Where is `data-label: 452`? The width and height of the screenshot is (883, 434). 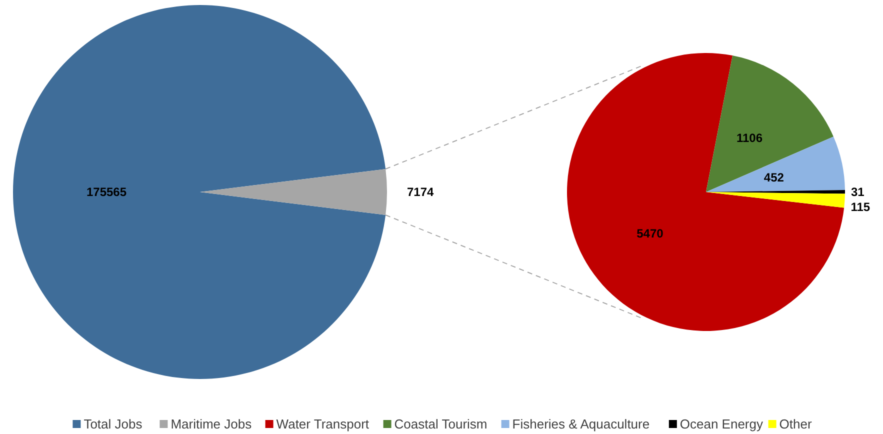 data-label: 452 is located at coordinates (774, 177).